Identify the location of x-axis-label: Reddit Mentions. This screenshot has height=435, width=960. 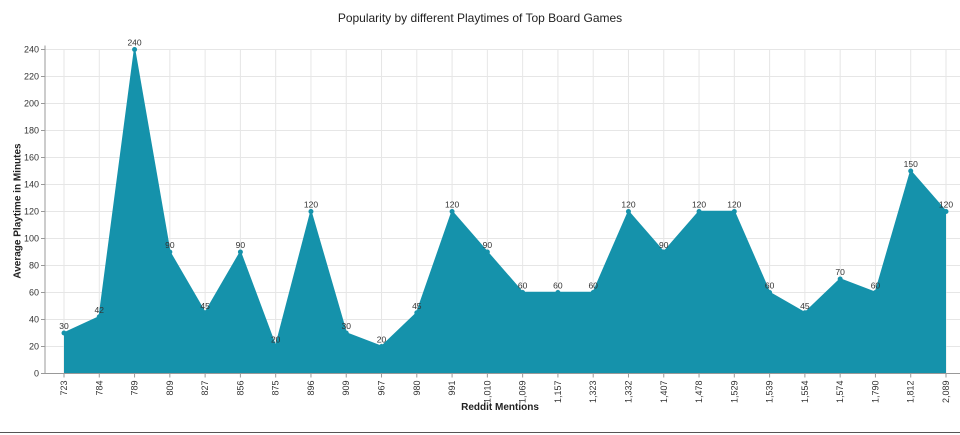
(500, 407).